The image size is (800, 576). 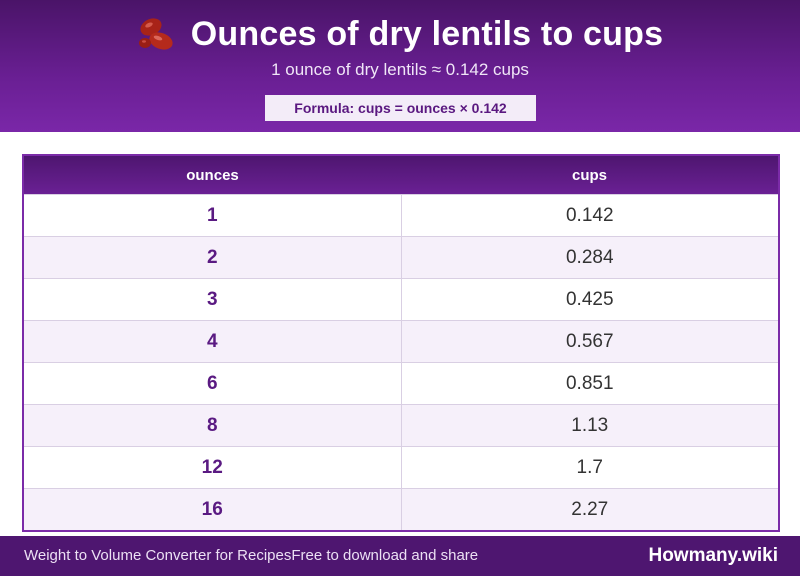 I want to click on cups-cell: 0.851, so click(x=589, y=383).